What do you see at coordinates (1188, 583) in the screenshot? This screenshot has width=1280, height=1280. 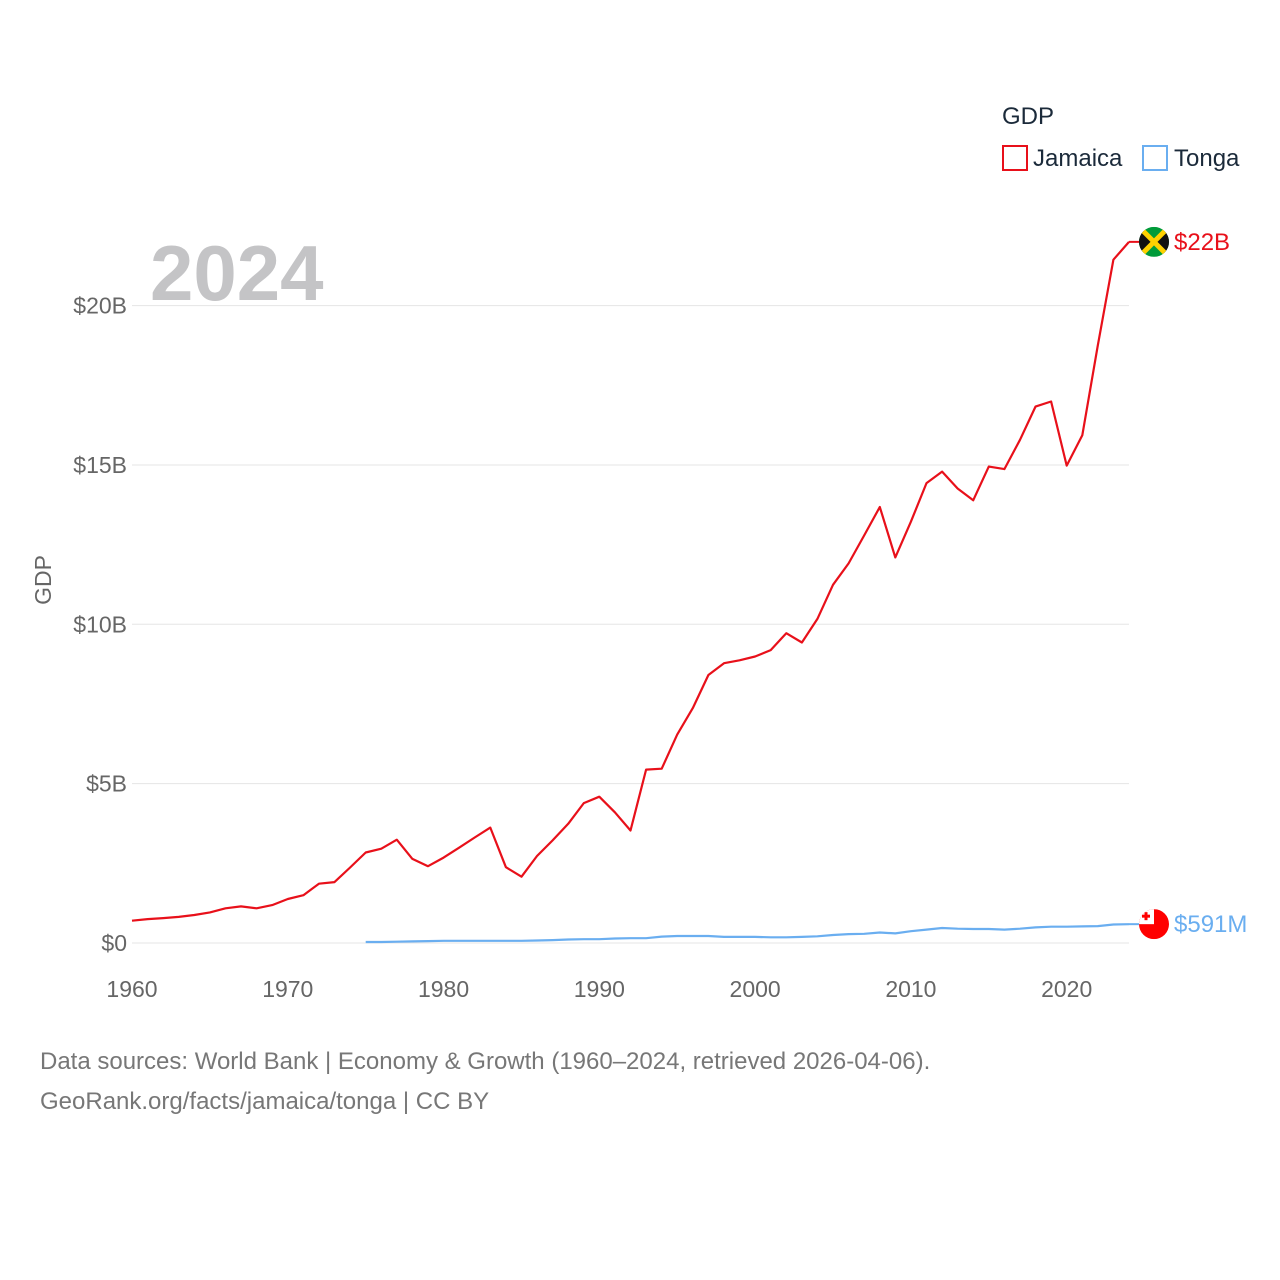 I see `series-end-markers: $22B $591M` at bounding box center [1188, 583].